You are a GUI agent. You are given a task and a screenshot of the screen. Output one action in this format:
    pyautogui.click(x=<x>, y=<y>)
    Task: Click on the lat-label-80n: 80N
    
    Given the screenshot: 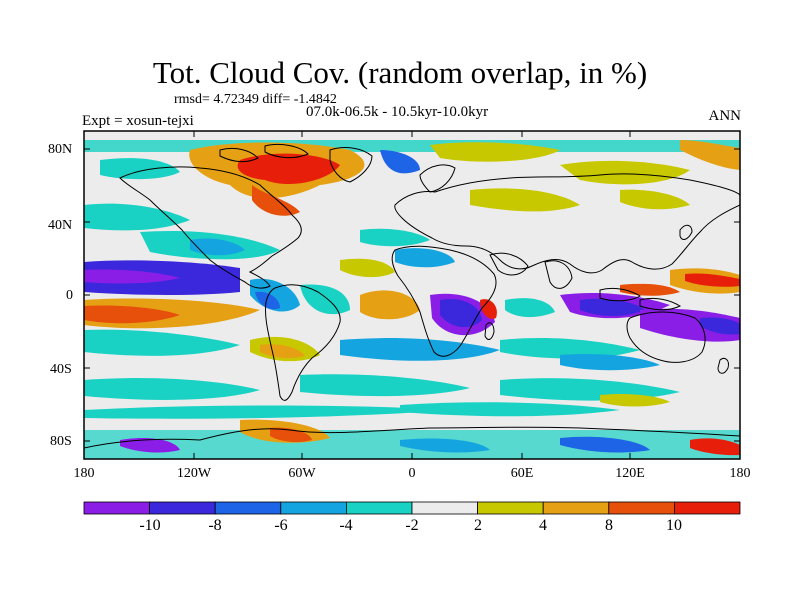 What is the action you would take?
    pyautogui.click(x=60, y=149)
    